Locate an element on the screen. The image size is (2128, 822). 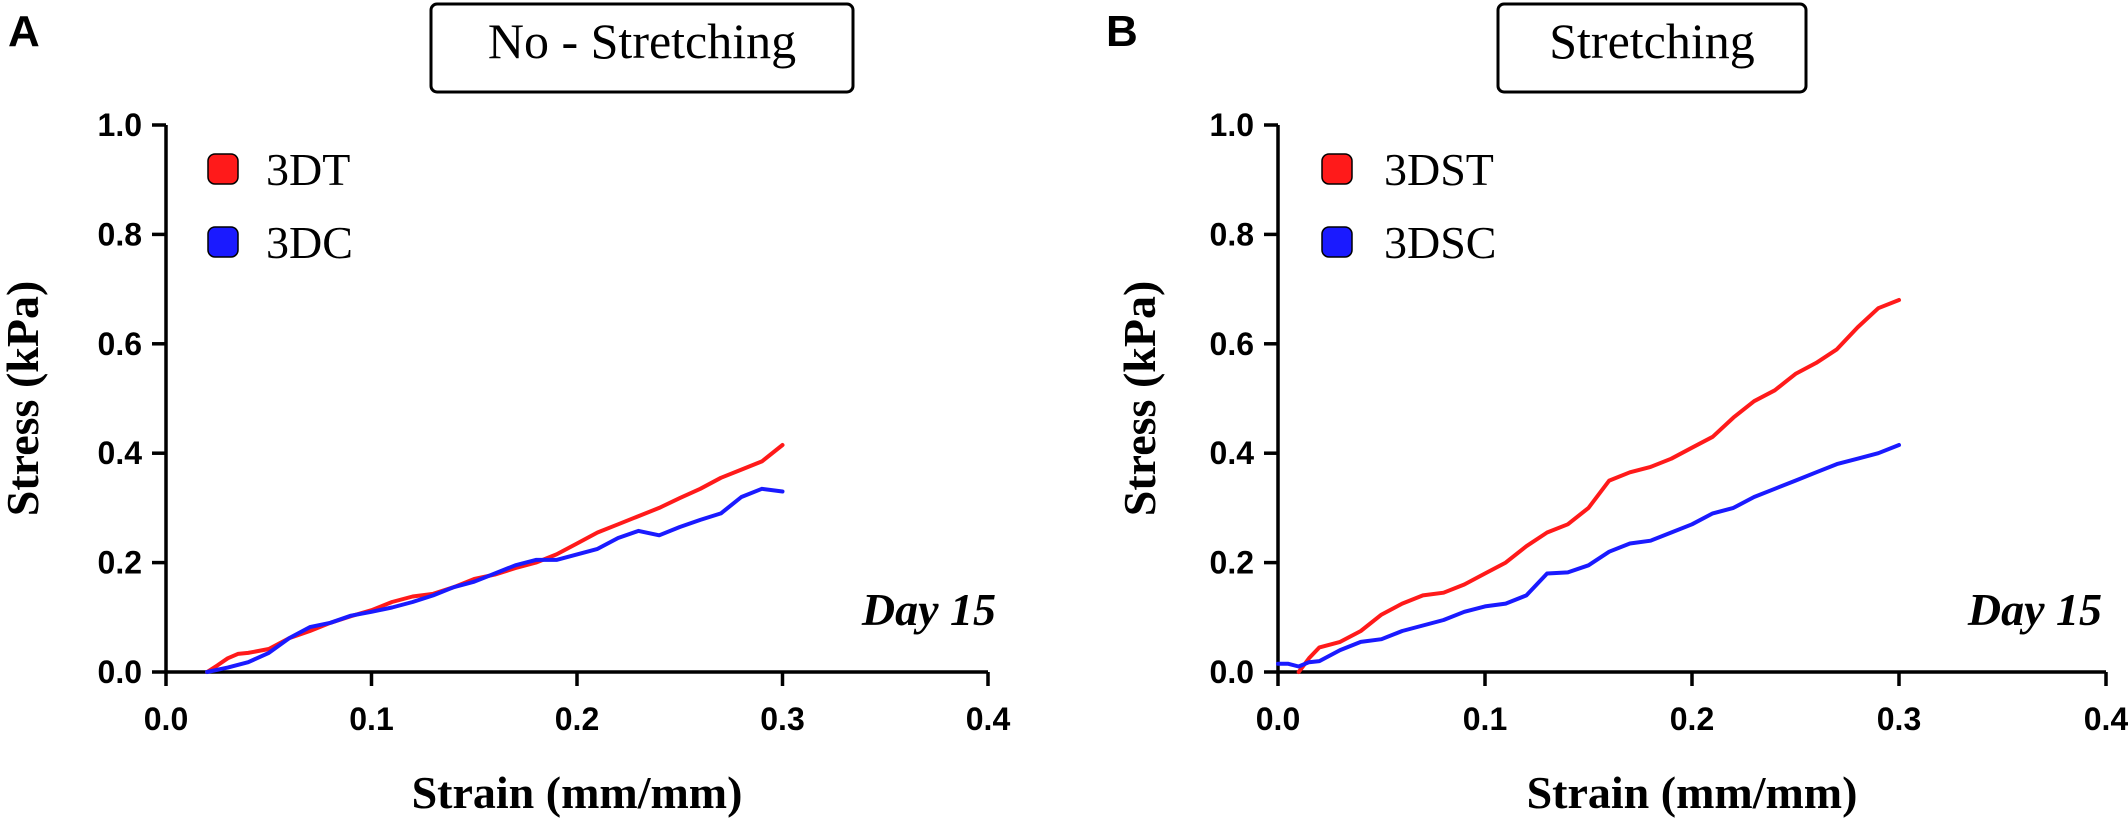
legend-label: 3DST is located at coordinates (1439, 169).